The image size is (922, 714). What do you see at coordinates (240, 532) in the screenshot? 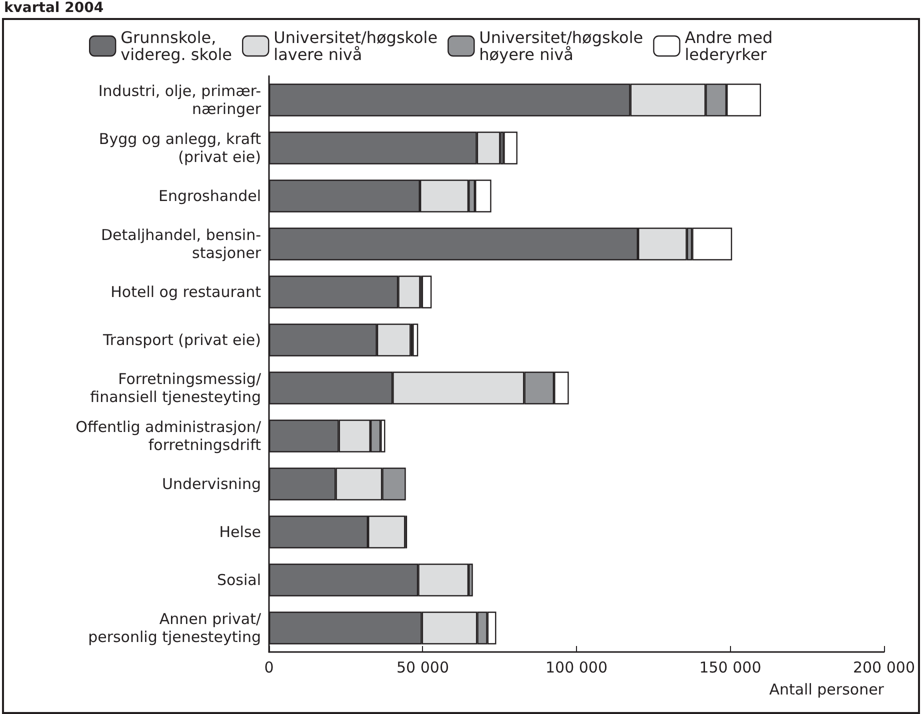
I see `y-tick-label: Helse` at bounding box center [240, 532].